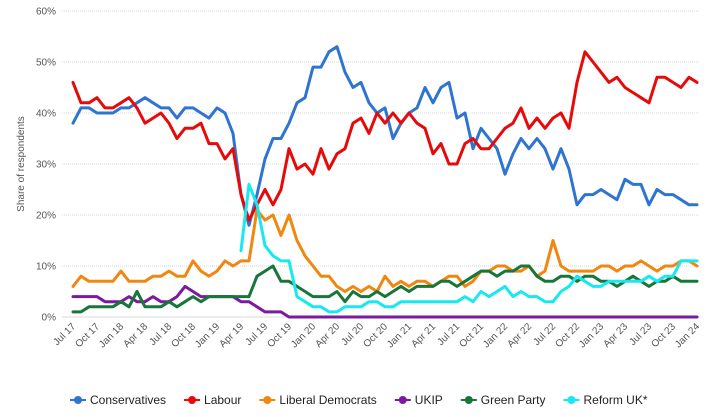 Image resolution: width=710 pixels, height=417 pixels. I want to click on x-tick-label: Jan 18, so click(111, 335).